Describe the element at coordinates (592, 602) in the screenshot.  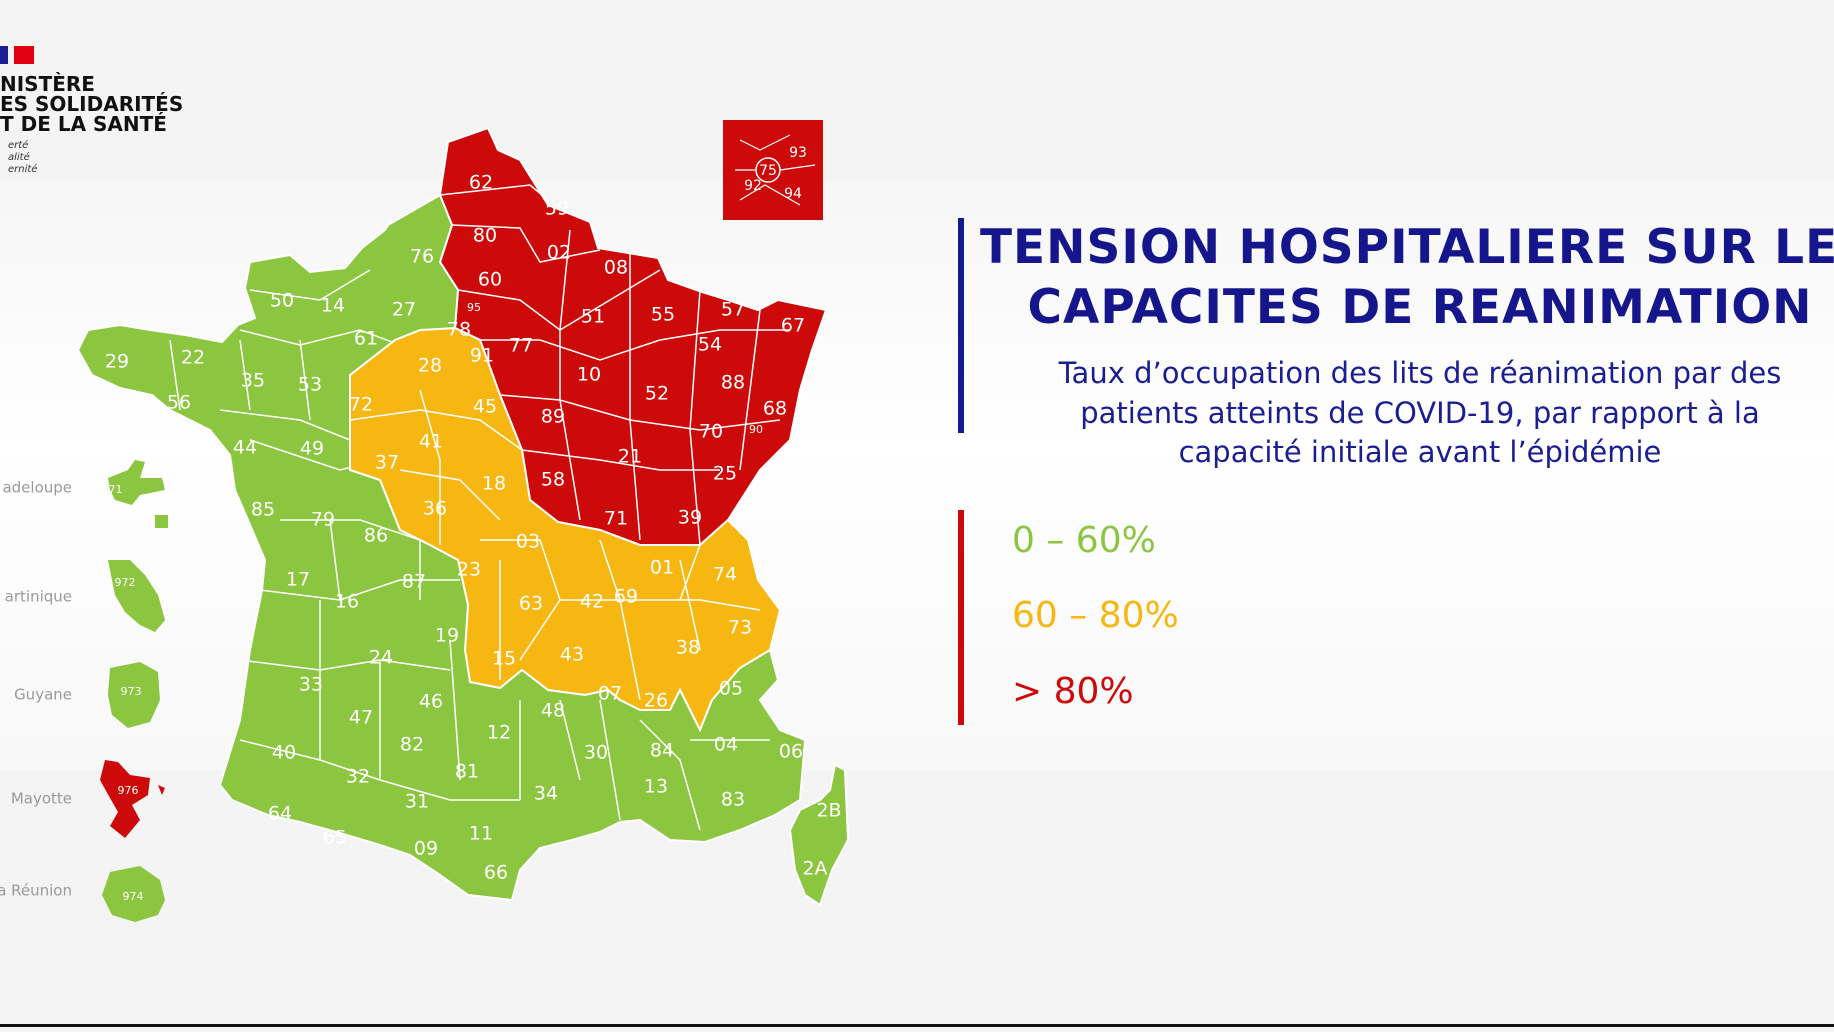
I see `department-label-42: 42` at that location.